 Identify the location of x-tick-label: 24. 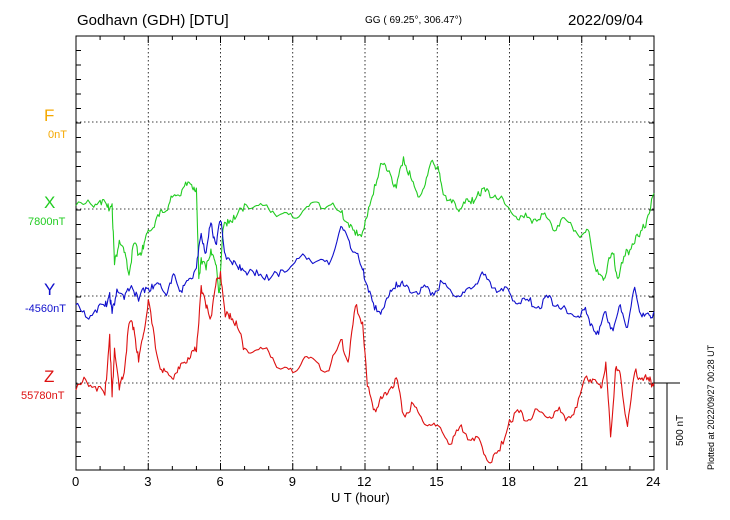
(653, 481).